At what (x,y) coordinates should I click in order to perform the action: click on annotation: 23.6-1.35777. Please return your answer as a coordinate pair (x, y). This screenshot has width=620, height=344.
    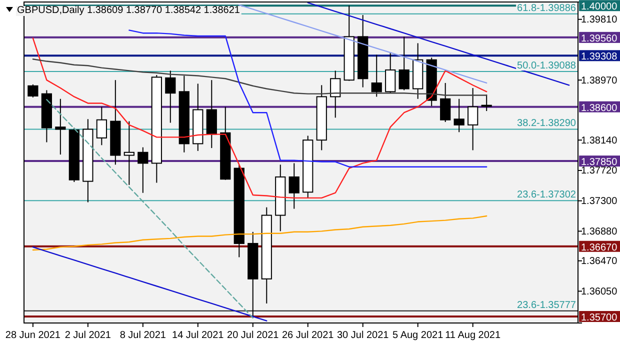
    Looking at the image, I should click on (546, 305).